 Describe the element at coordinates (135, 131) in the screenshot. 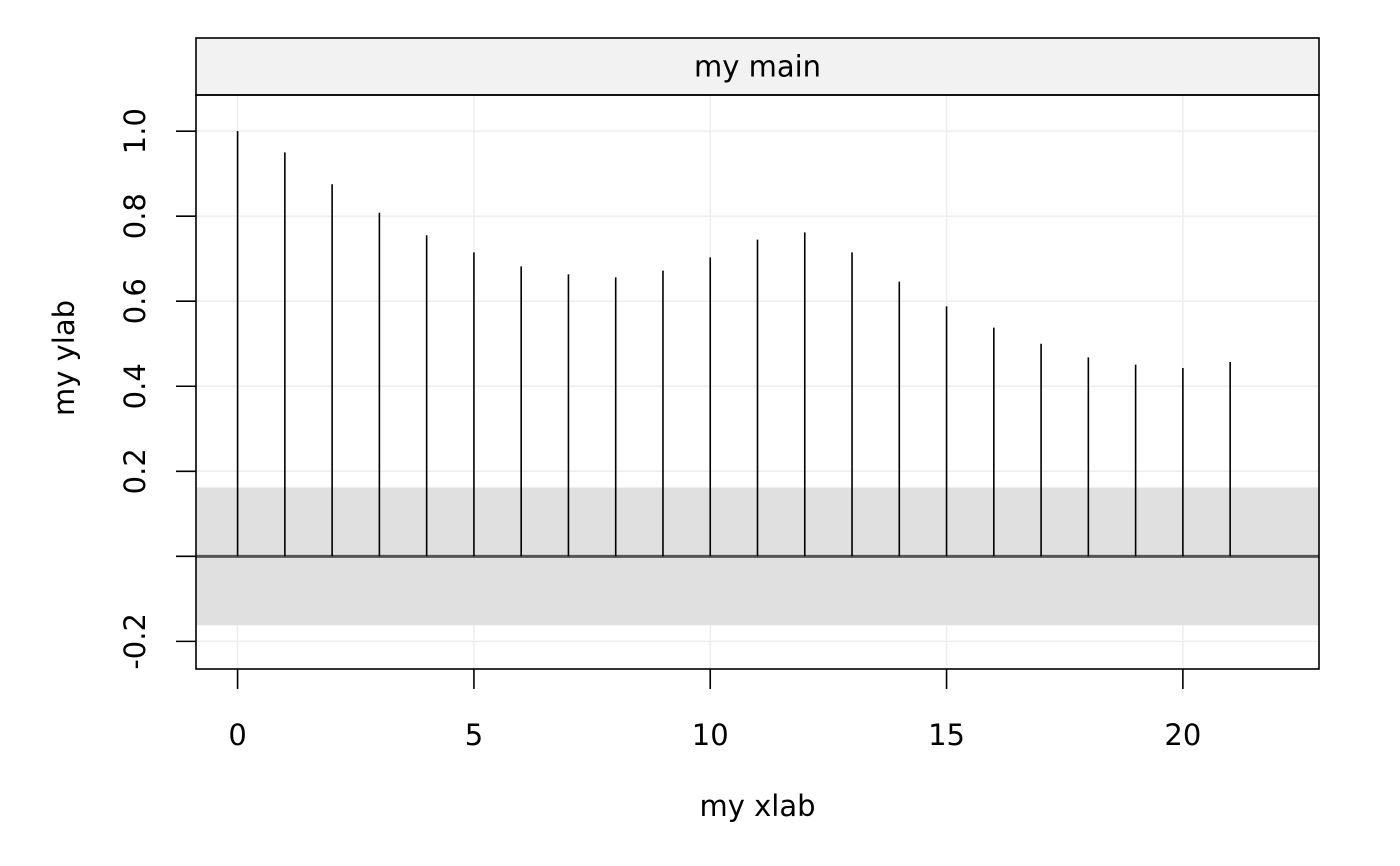

I see `y-tick-label: 1.0` at that location.